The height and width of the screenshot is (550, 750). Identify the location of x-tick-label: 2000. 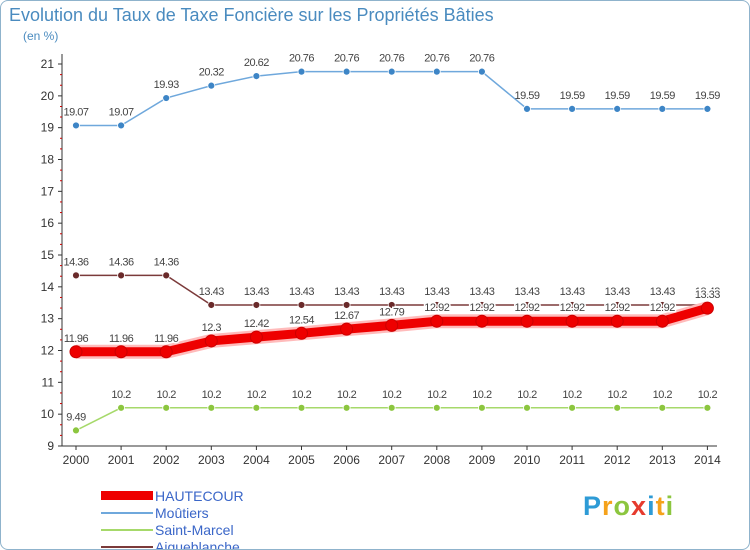
(76, 460).